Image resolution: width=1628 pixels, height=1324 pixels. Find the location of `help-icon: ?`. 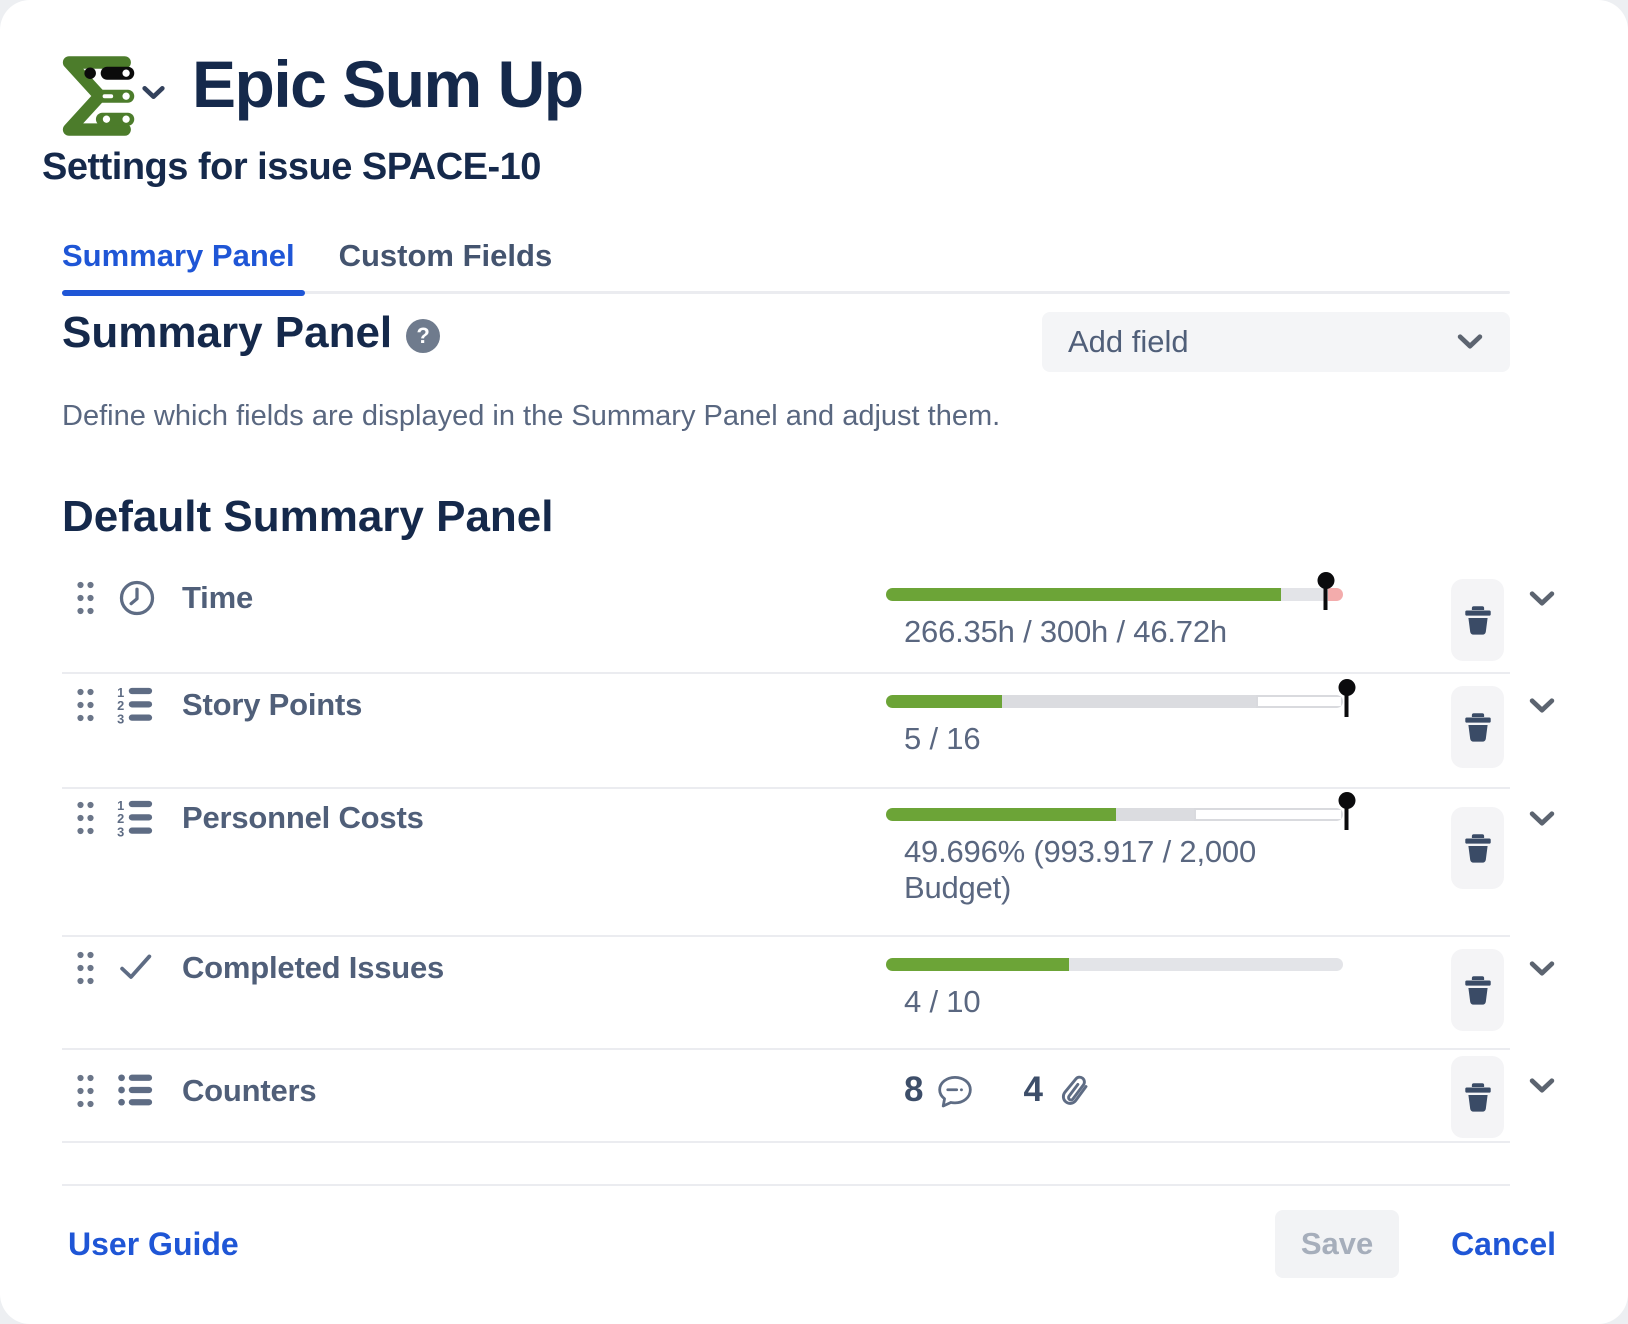

help-icon: ? is located at coordinates (423, 336).